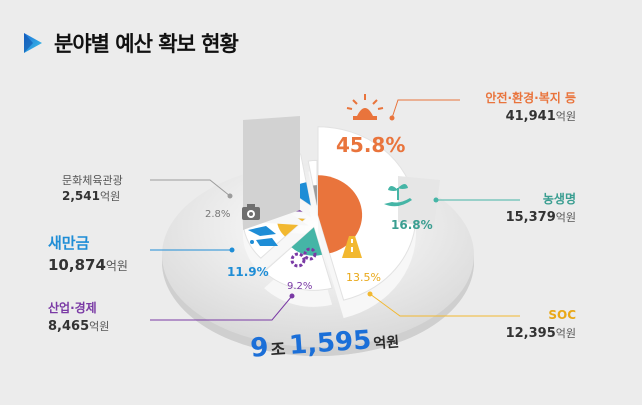 Image resolution: width=642 pixels, height=405 pixels. Describe the element at coordinates (299, 286) in the screenshot. I see `pct-label-industry: 9.2%` at that location.